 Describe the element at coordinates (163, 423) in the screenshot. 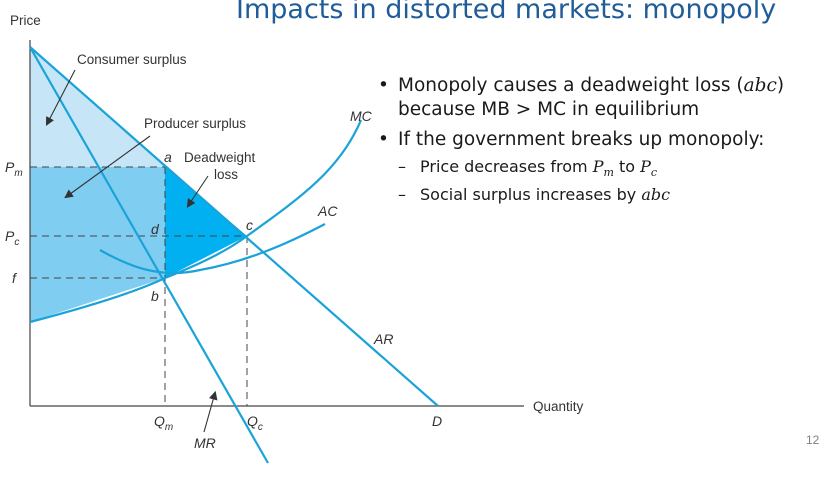

I see `qm-label: Qm` at that location.